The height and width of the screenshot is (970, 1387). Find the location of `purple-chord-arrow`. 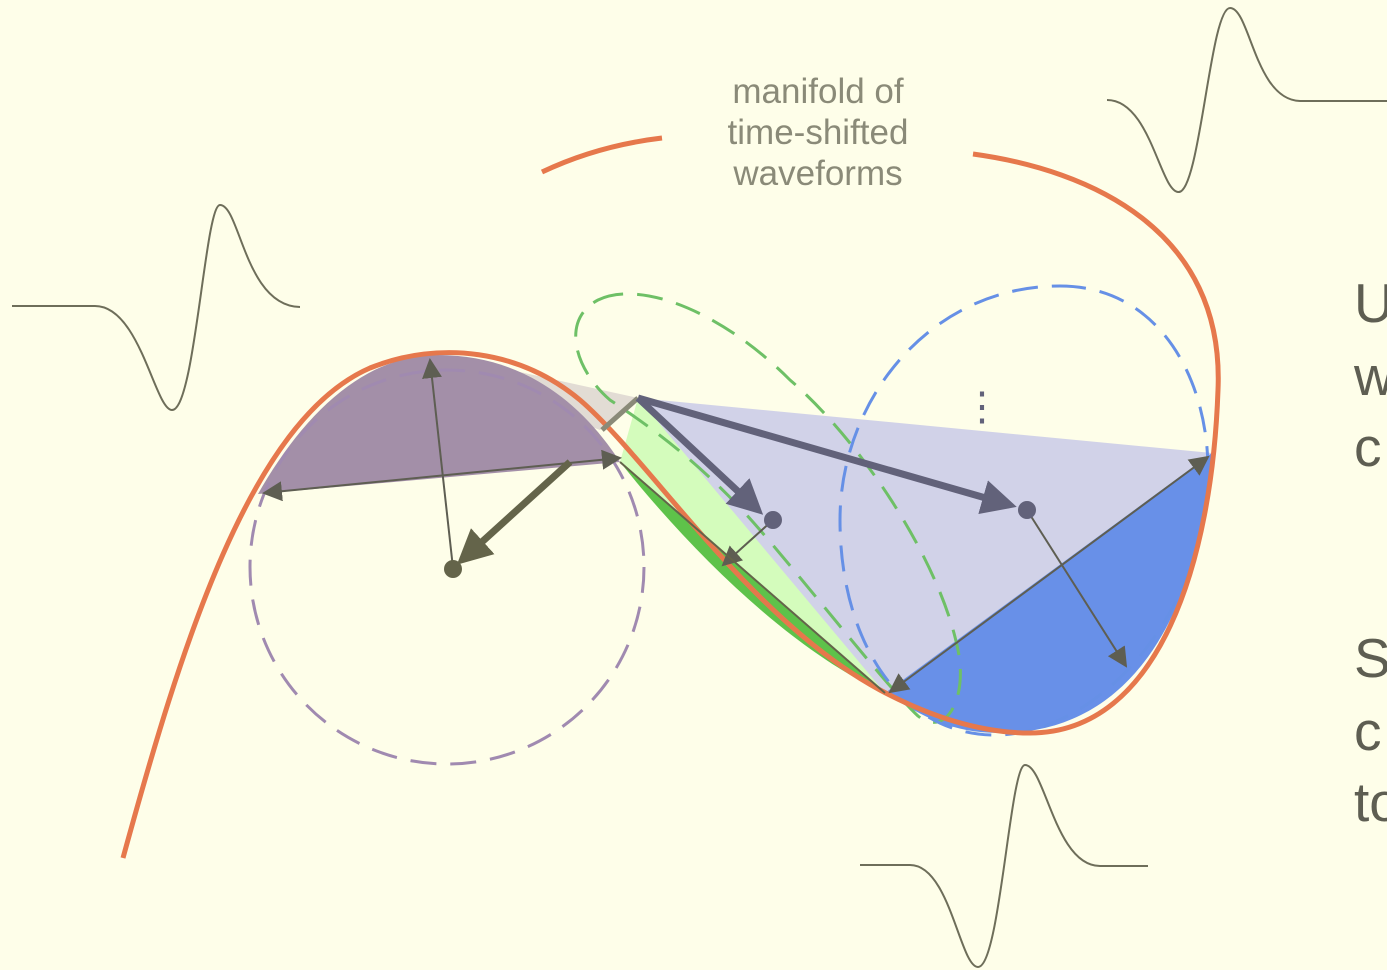

purple-chord-arrow is located at coordinates (442, 475).